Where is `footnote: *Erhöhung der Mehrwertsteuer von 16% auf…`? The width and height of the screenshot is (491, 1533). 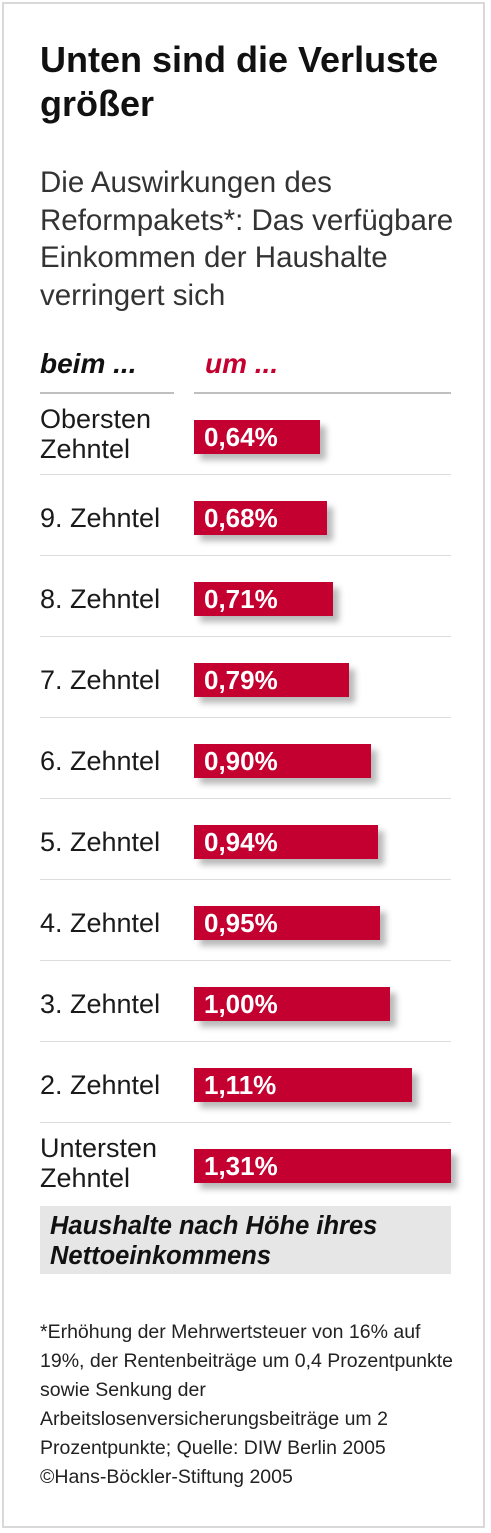 footnote: *Erhöhung der Mehrwertsteuer von 16% auf… is located at coordinates (247, 1390).